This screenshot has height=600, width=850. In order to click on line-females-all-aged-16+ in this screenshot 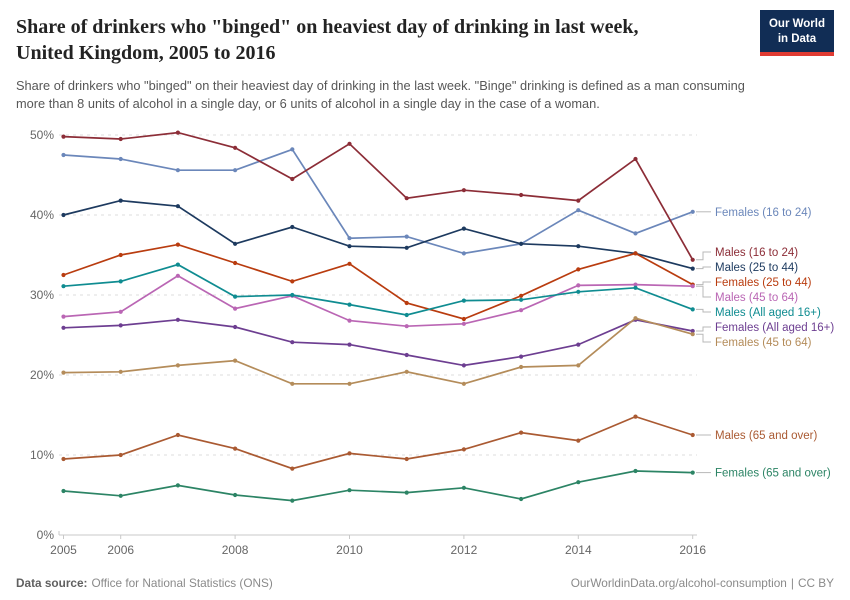, I will do `click(378, 342)`.